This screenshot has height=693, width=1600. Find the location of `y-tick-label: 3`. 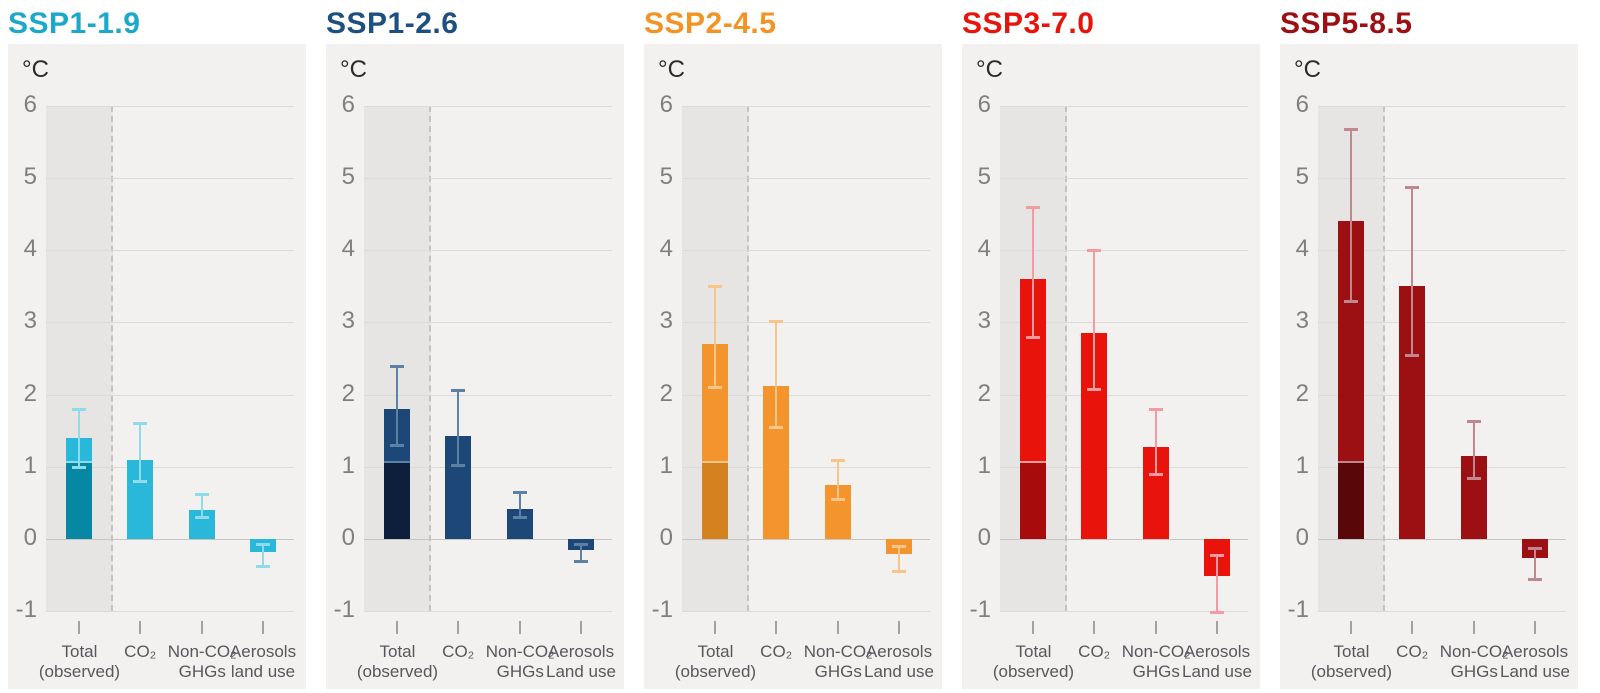

y-tick-label: 3 is located at coordinates (666, 321).